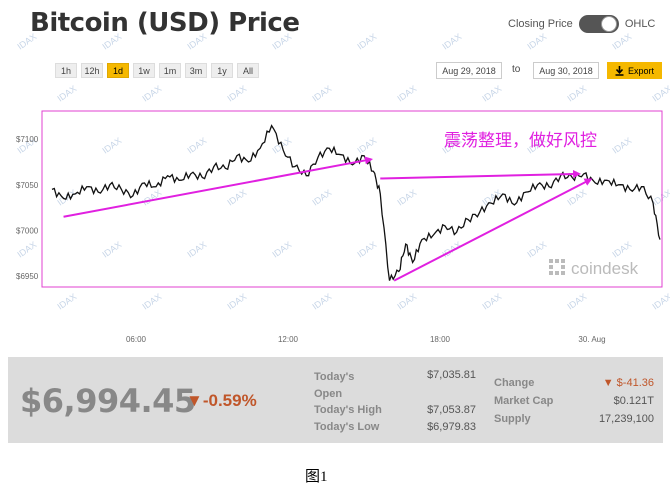 The height and width of the screenshot is (490, 670). Describe the element at coordinates (196, 70) in the screenshot. I see `range-button-3m: 3m` at that location.